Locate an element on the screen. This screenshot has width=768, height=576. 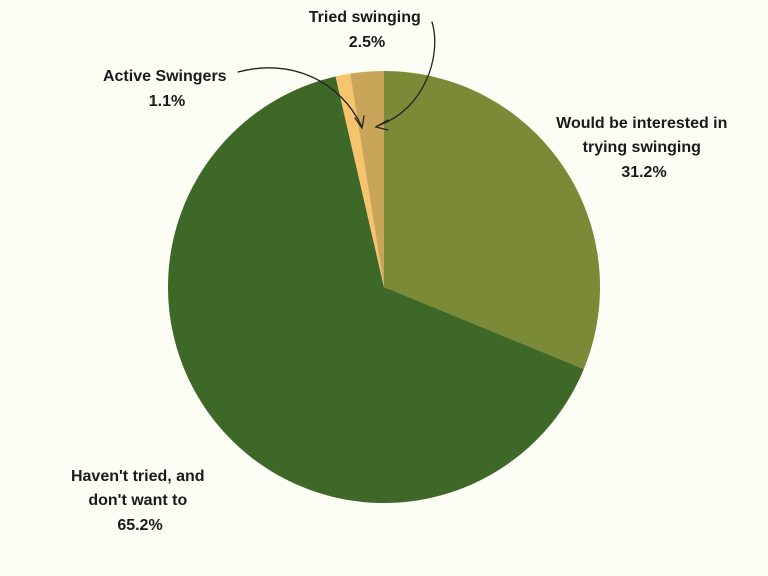
pie-slice-would-be-interested-in-trying-swinging is located at coordinates (492, 220).